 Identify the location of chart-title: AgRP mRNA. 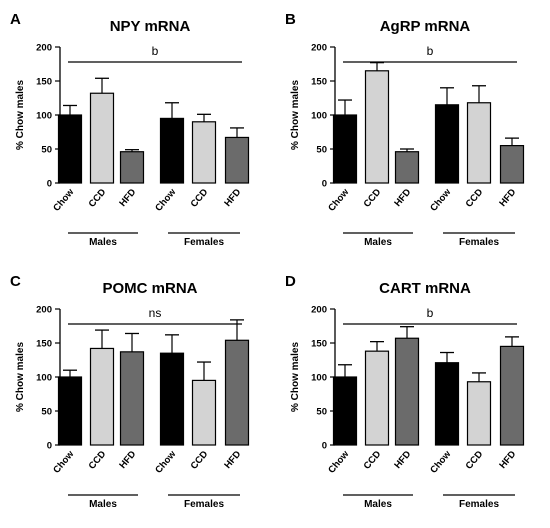
(425, 26).